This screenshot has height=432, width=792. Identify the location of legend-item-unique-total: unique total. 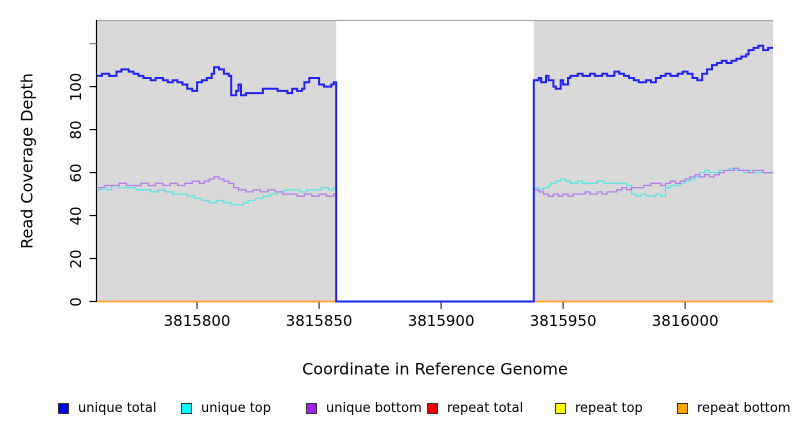
(107, 408).